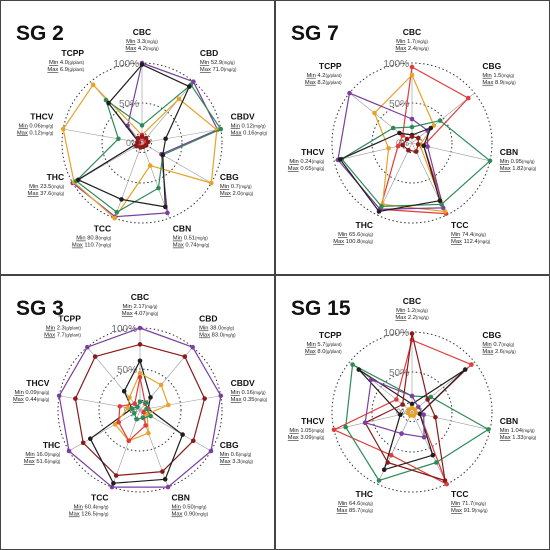 This screenshot has width=550, height=550. I want to click on axis-max-label: Max 37.6(mg/g), so click(46, 194).